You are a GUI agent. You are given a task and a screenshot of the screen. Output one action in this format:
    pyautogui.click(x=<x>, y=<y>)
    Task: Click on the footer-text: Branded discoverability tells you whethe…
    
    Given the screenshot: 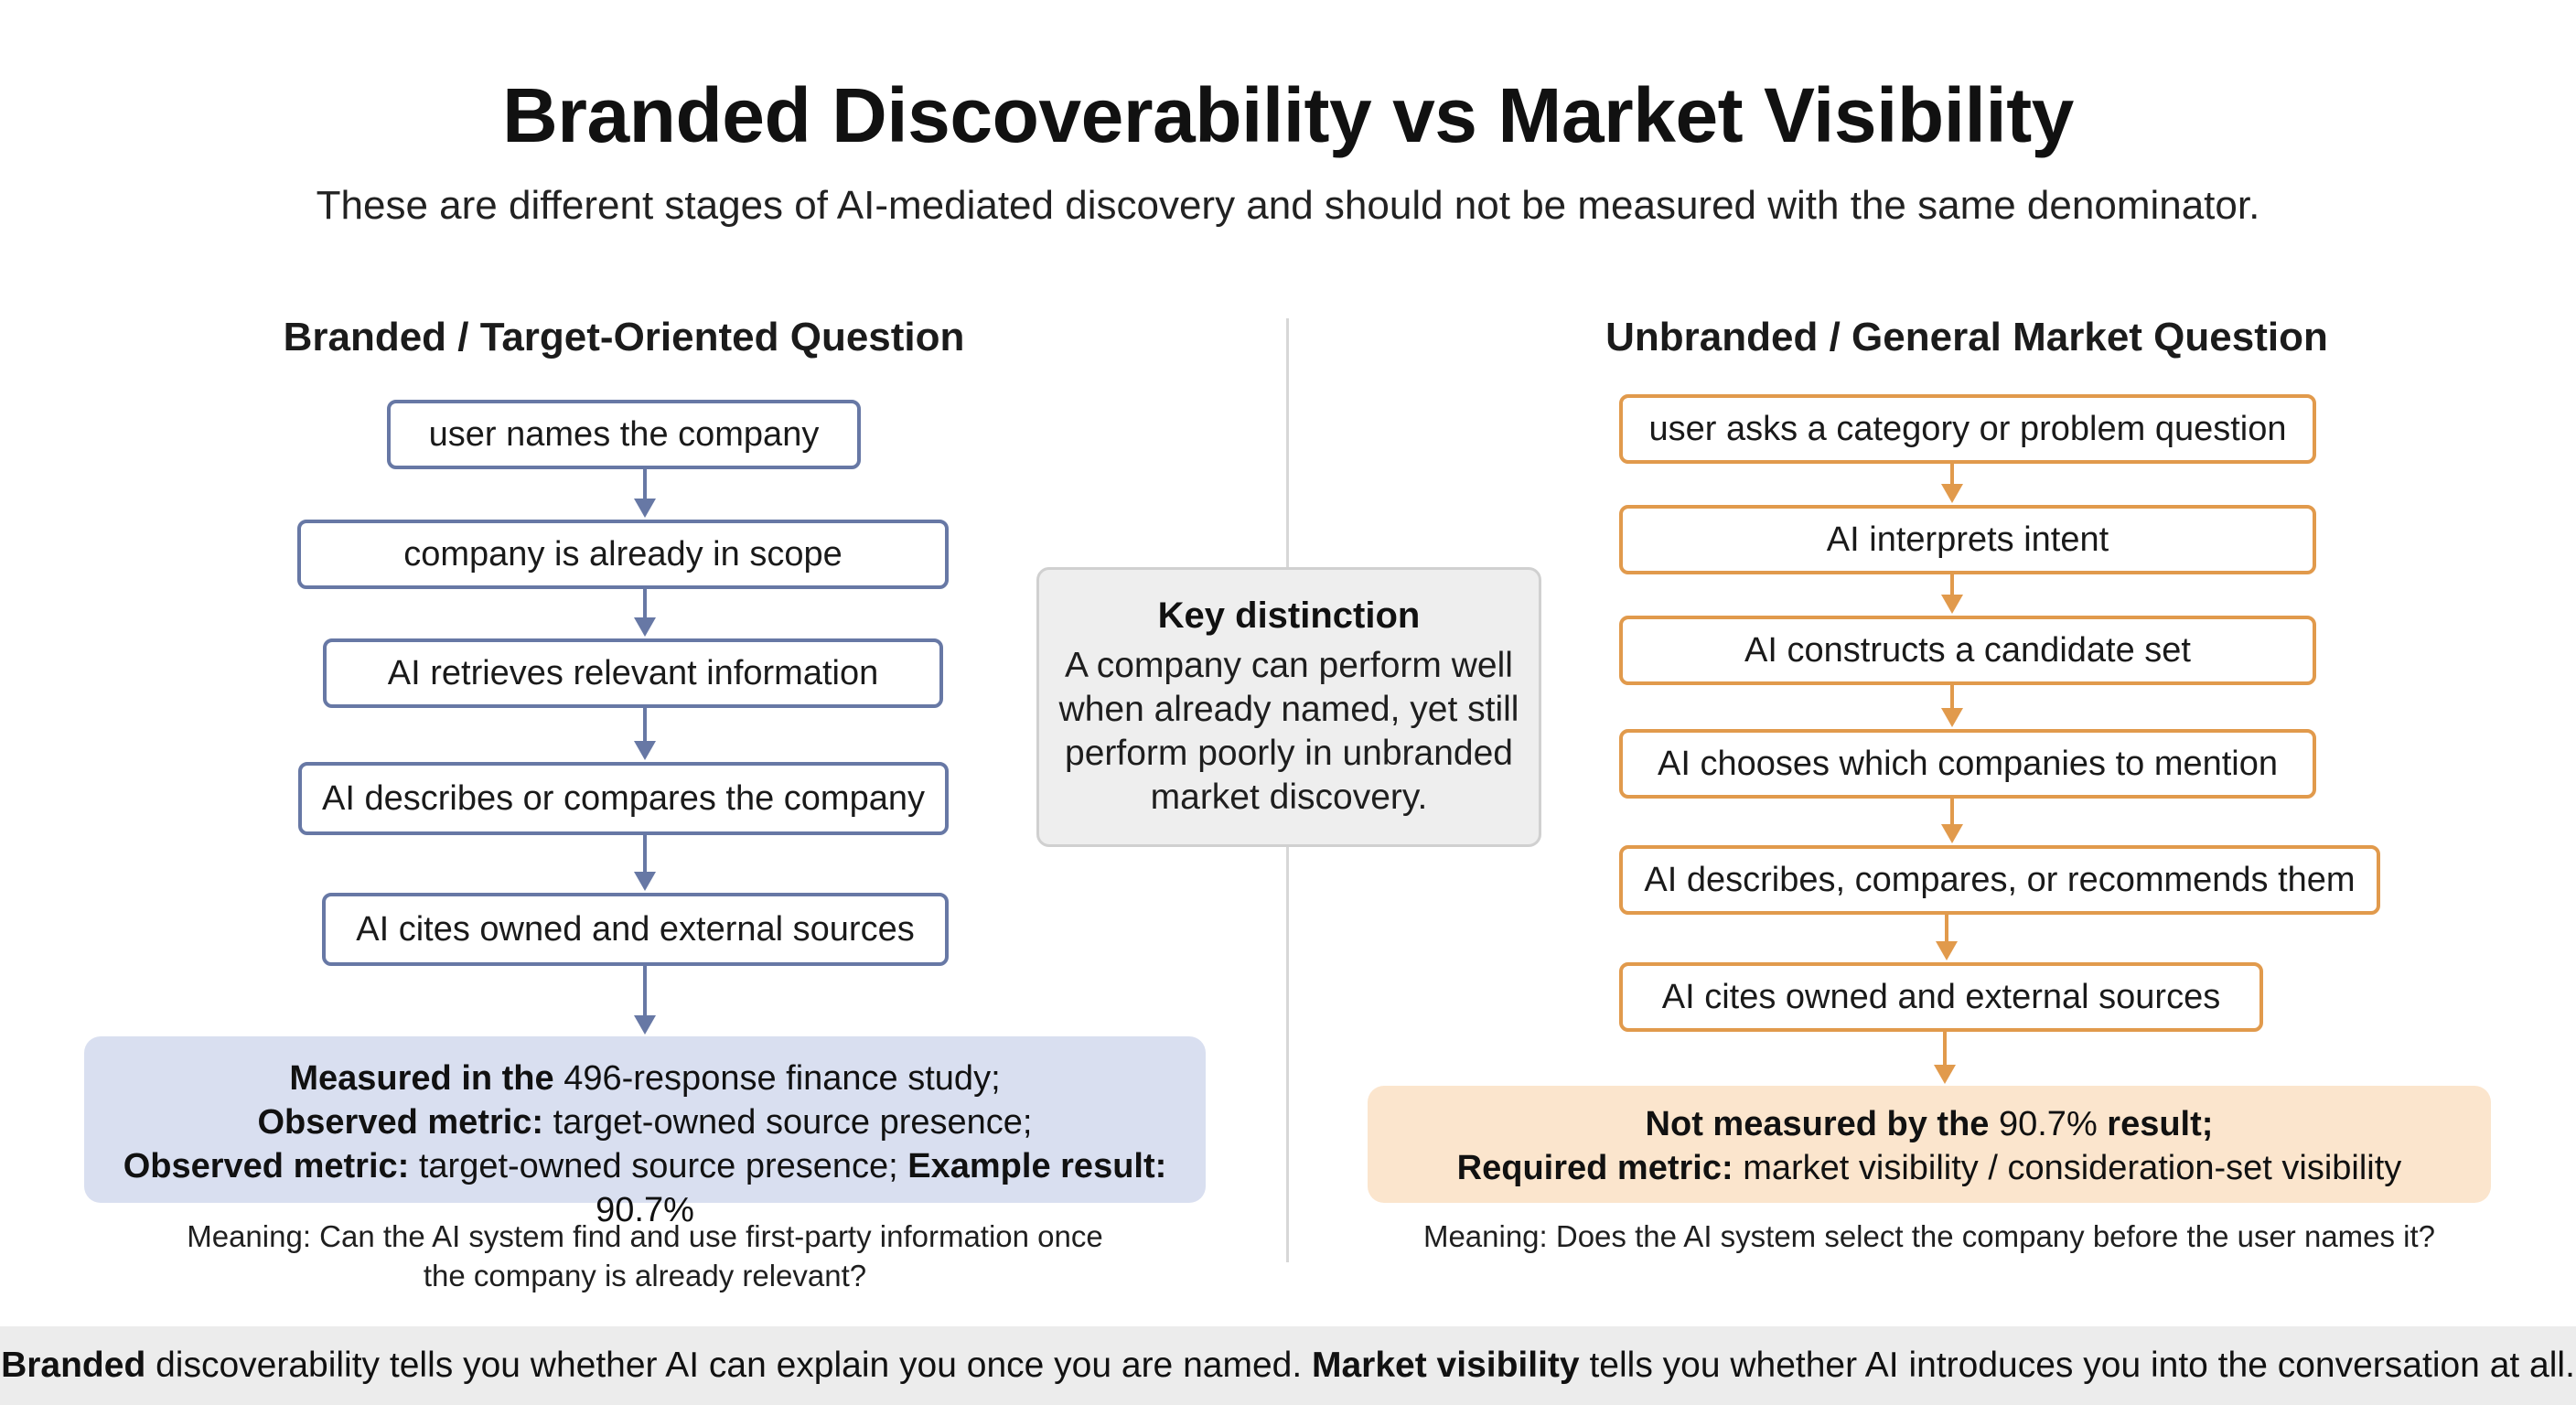 What is the action you would take?
    pyautogui.click(x=1288, y=1366)
    